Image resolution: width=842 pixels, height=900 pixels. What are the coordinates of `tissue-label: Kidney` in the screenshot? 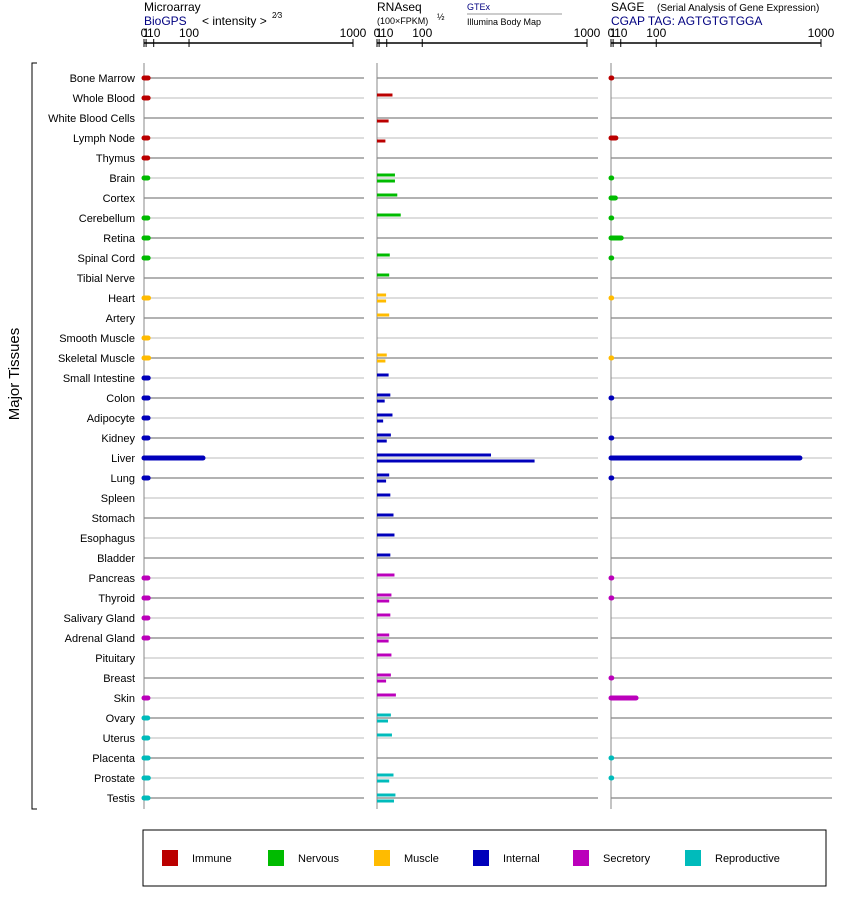 It's located at (118, 439).